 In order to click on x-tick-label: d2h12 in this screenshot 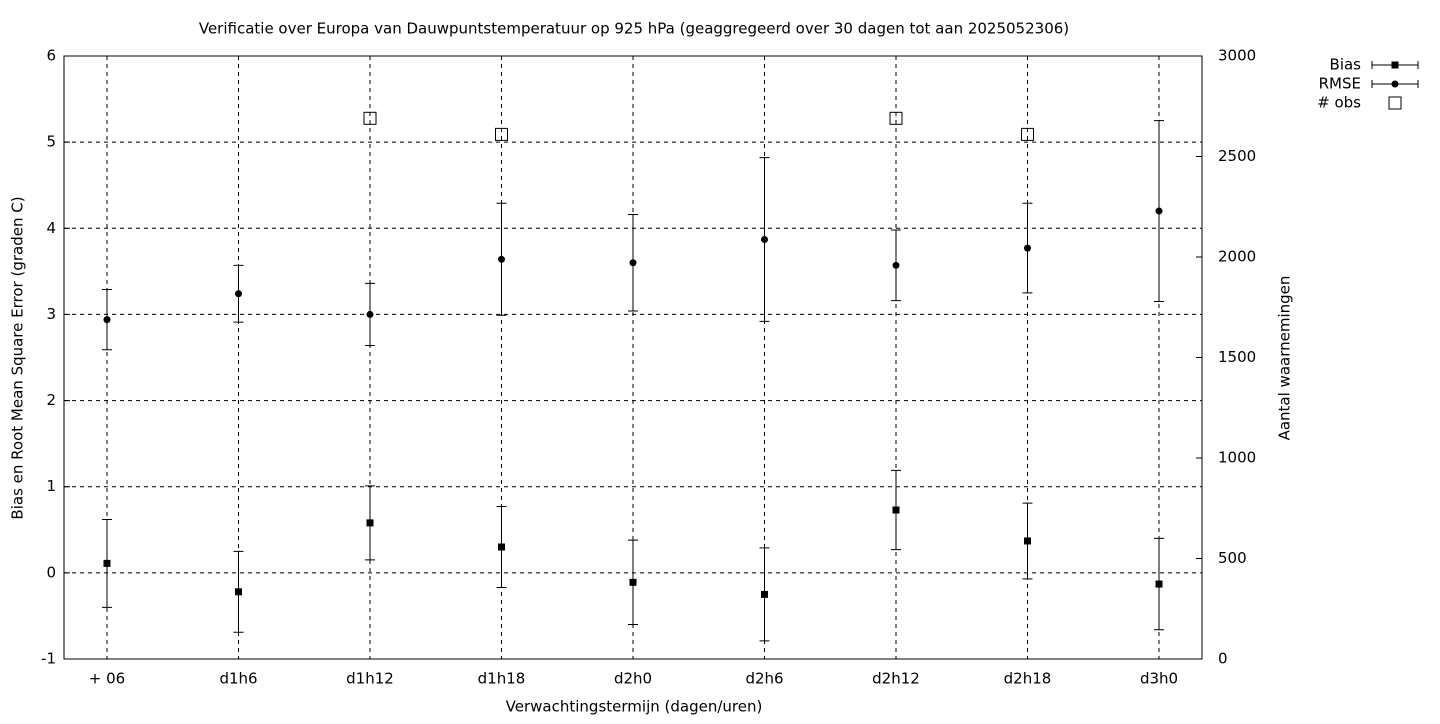, I will do `click(896, 679)`.